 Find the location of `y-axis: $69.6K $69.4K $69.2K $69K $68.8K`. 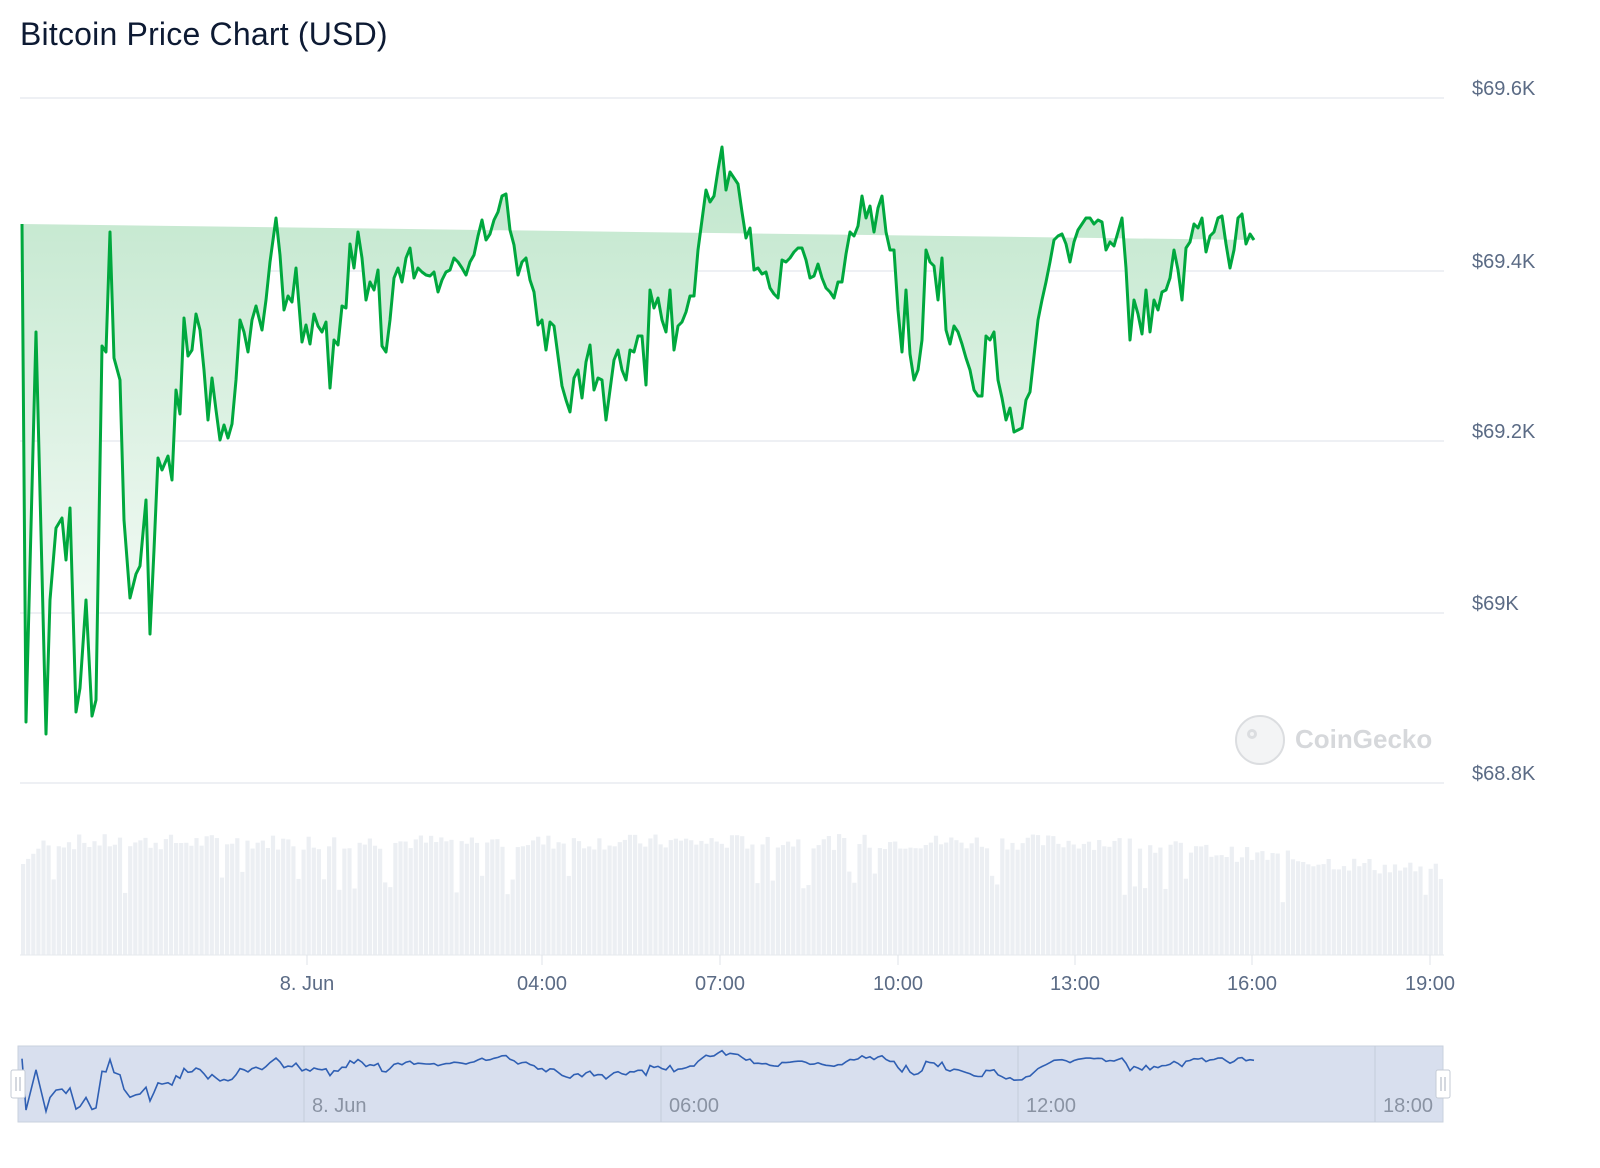

y-axis: $69.6K $69.4K $69.2K $69K $68.8K is located at coordinates (1504, 431).